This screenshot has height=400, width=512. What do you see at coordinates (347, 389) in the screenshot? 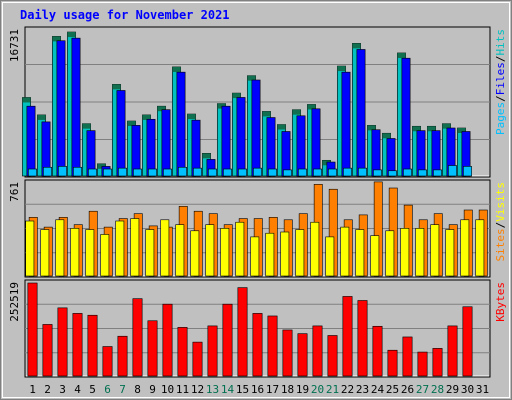
I see `x-tick-label-day-22: 22` at bounding box center [347, 389].